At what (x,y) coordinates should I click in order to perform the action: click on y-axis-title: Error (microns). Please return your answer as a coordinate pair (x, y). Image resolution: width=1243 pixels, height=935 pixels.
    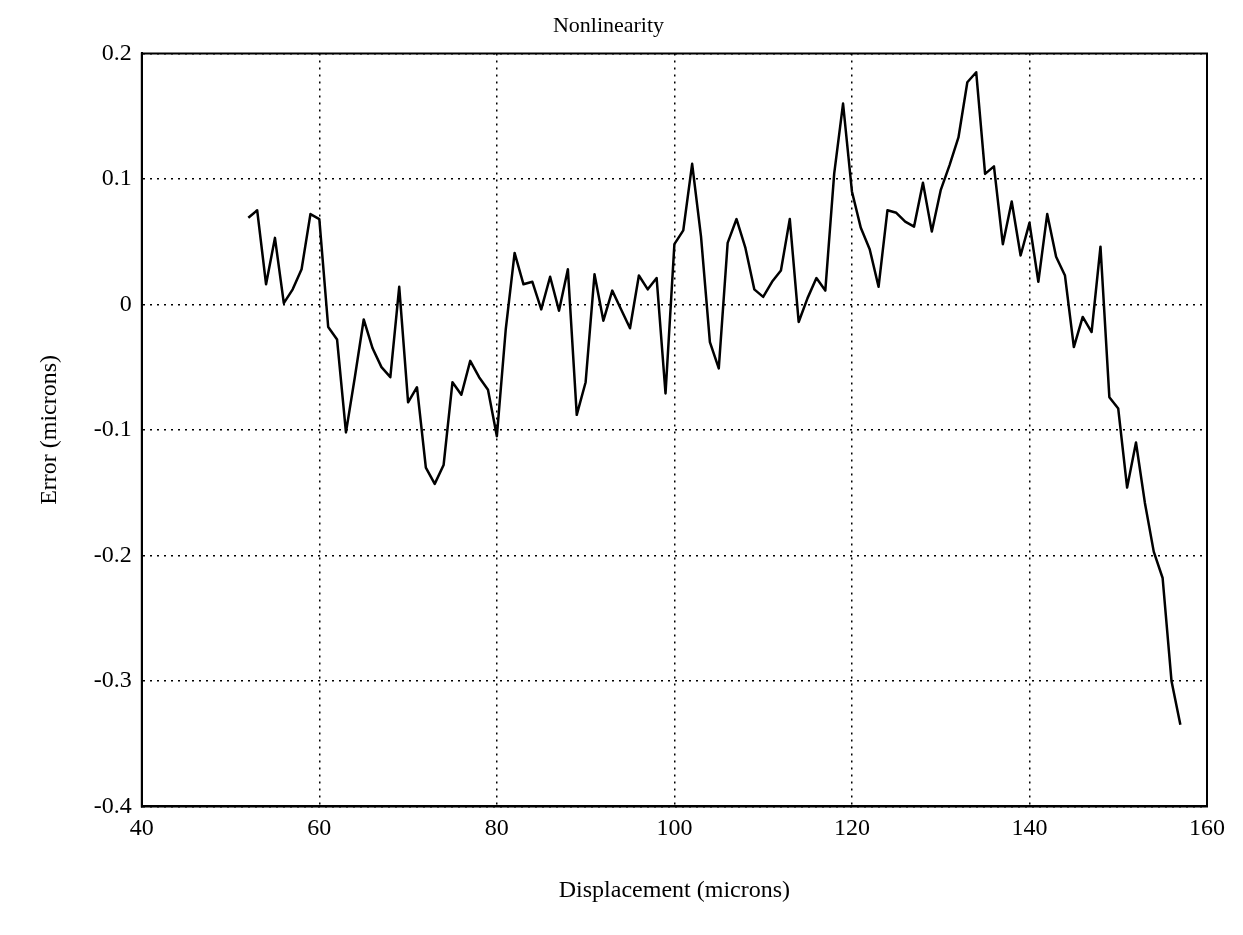
    Looking at the image, I should click on (47, 429).